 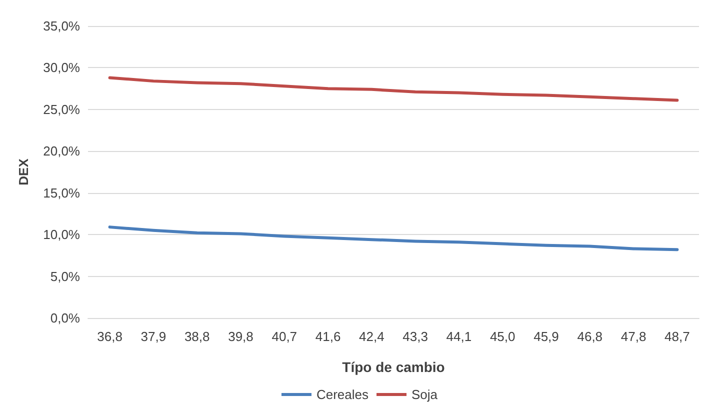 I want to click on y-tick-label: 5,0%, so click(x=65, y=276).